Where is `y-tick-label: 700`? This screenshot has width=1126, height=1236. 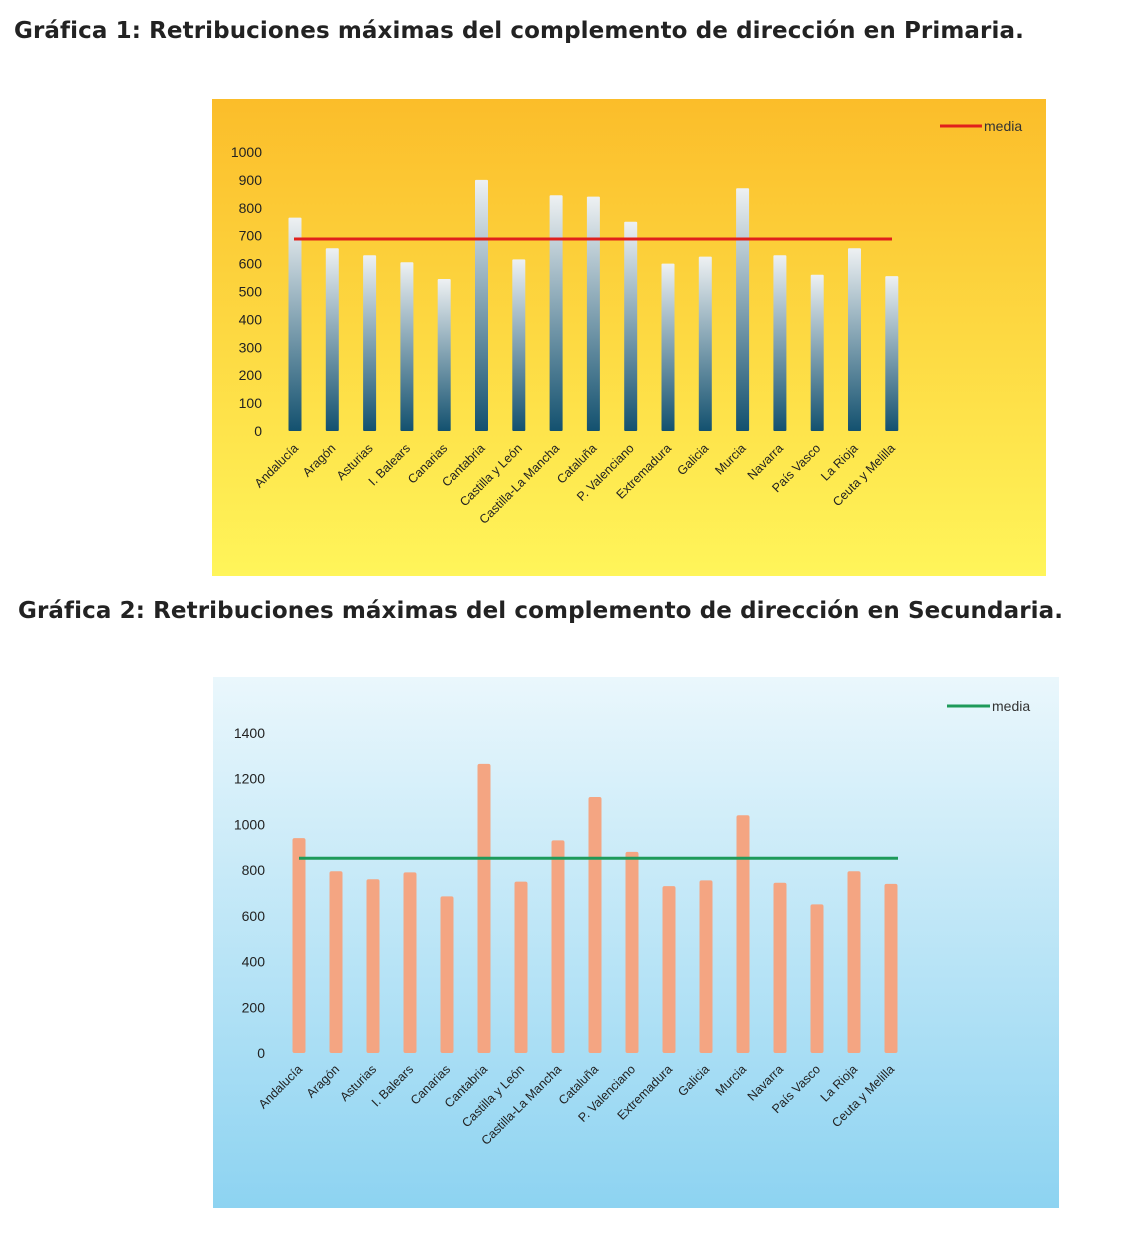
y-tick-label: 700 is located at coordinates (251, 236).